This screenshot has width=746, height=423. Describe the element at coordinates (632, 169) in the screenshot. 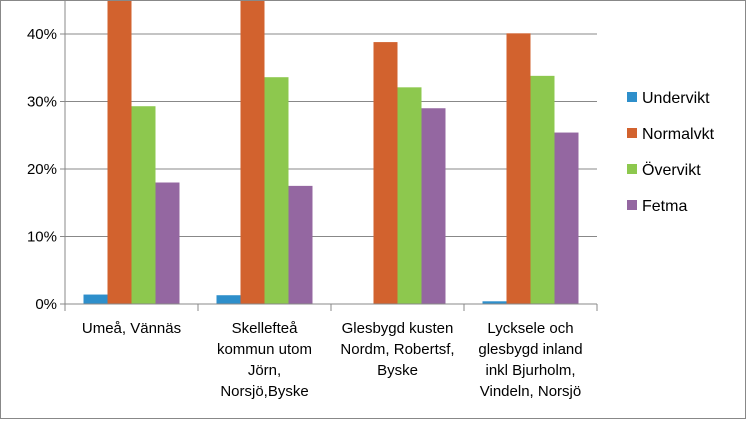

I see `legend-swatch-övervikt` at that location.